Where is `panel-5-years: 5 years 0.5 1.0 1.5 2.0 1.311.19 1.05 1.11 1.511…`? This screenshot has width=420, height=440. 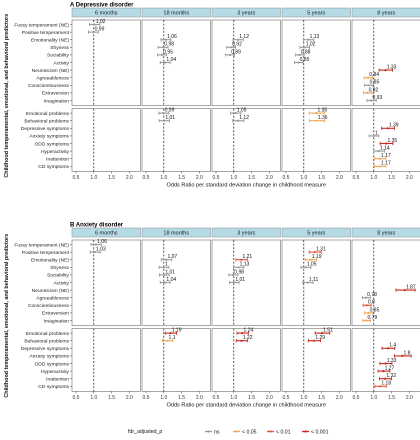 panel-5-years: 5 years 0.5 1.0 1.5 2.0 1.311.19 1.05 1.11 1.511… is located at coordinates (316, 314).